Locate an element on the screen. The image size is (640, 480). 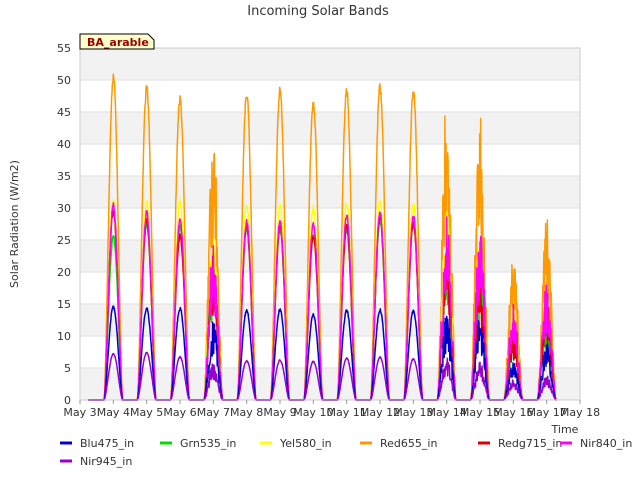
y-tick-label: 20 is located at coordinates (64, 272).